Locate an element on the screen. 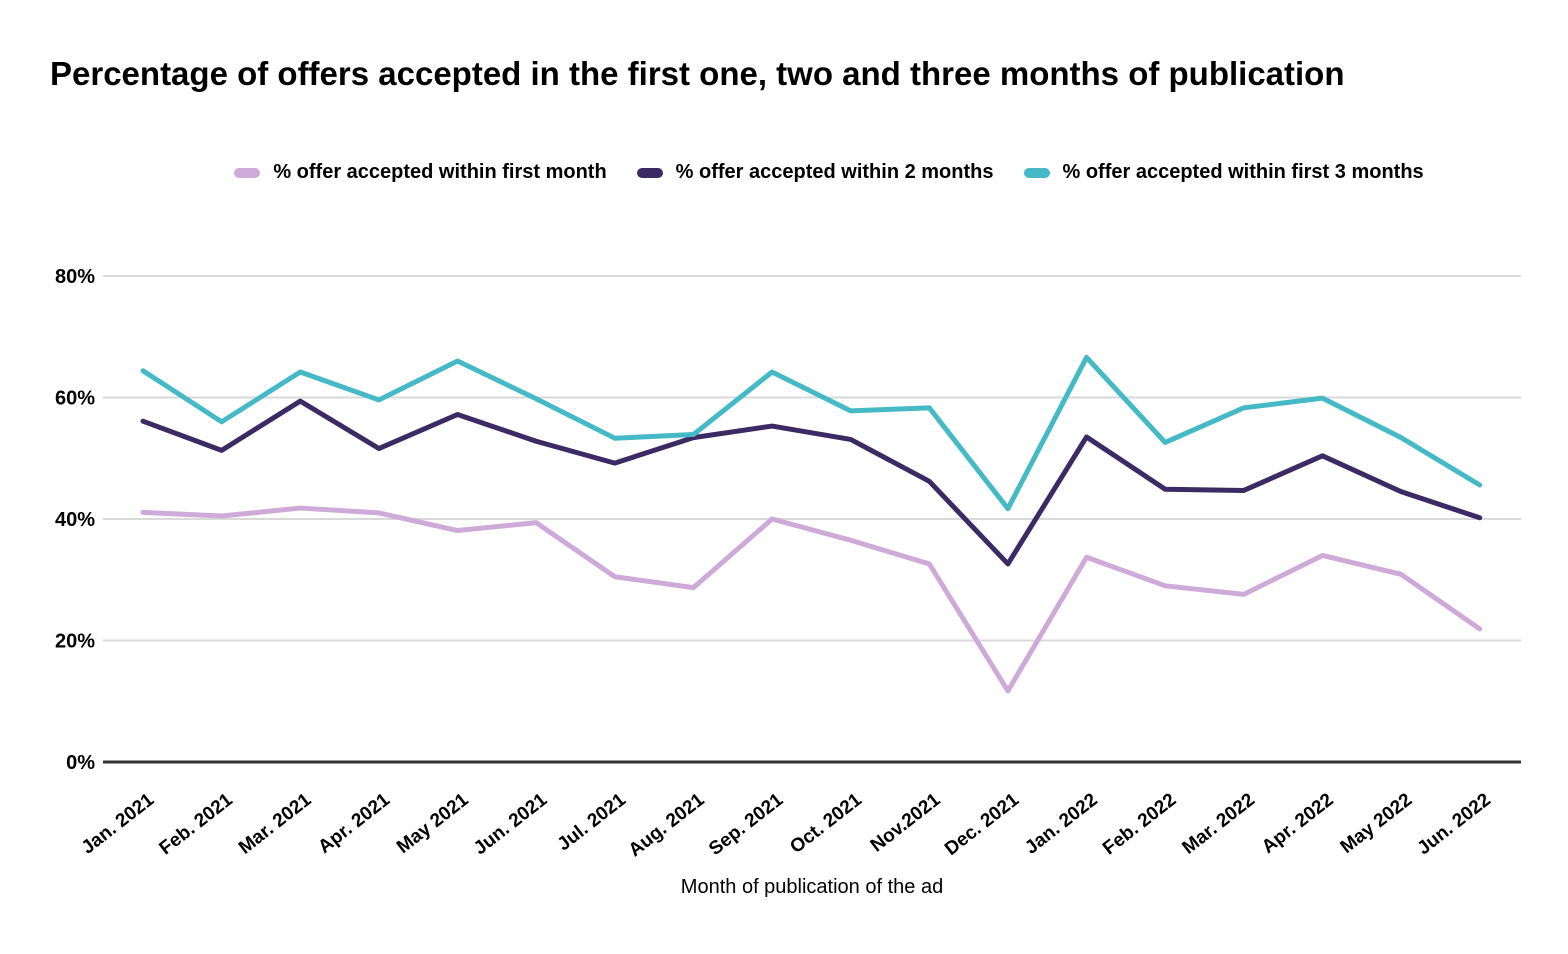  legend-item-two-months: % offer accepted within 2 months is located at coordinates (815, 172).